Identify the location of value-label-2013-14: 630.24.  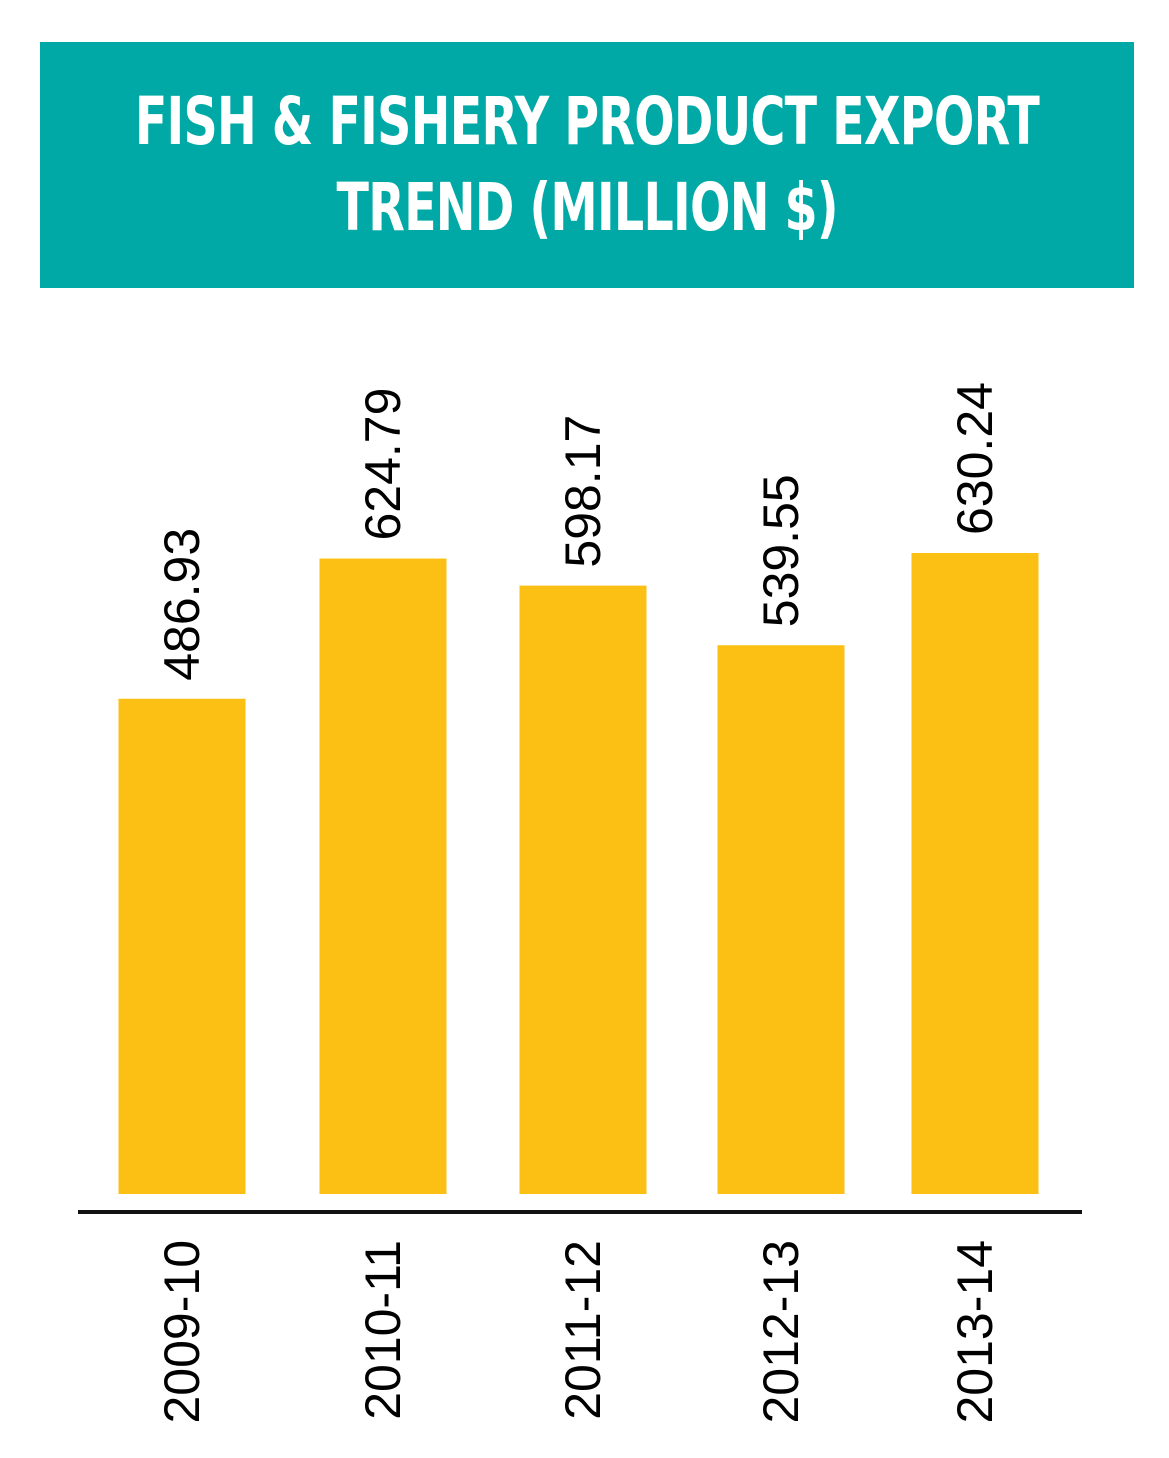
(975, 458).